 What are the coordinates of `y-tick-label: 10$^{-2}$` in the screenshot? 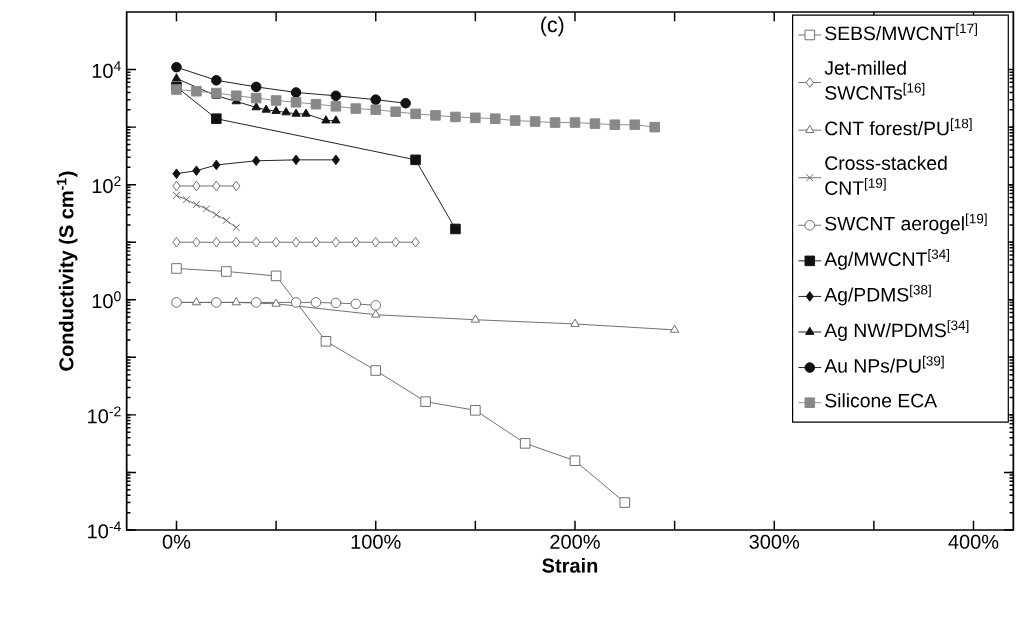 It's located at (104, 415).